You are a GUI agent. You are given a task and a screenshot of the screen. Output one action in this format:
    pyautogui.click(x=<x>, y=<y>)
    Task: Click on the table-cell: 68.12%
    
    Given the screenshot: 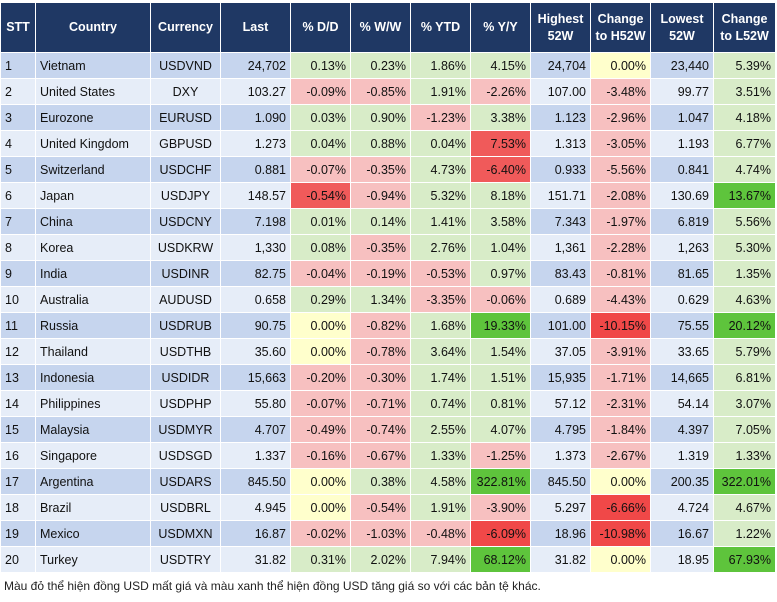 What is the action you would take?
    pyautogui.click(x=500, y=559)
    